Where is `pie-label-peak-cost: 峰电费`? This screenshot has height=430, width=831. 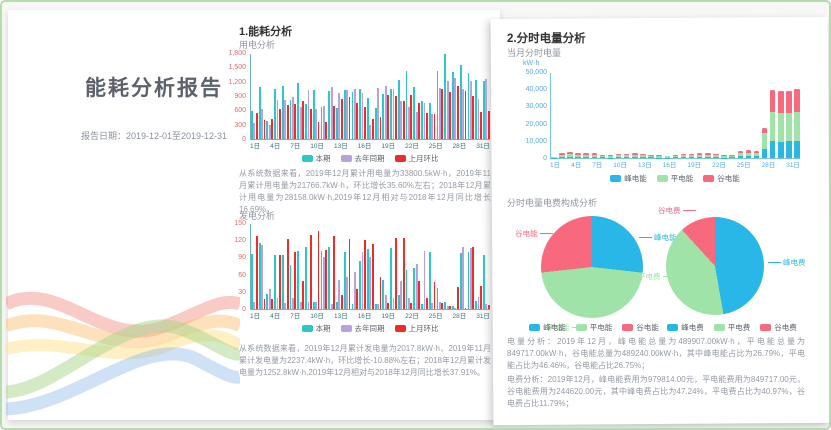
pie-label-peak-cost: 峰电费 is located at coordinates (787, 262).